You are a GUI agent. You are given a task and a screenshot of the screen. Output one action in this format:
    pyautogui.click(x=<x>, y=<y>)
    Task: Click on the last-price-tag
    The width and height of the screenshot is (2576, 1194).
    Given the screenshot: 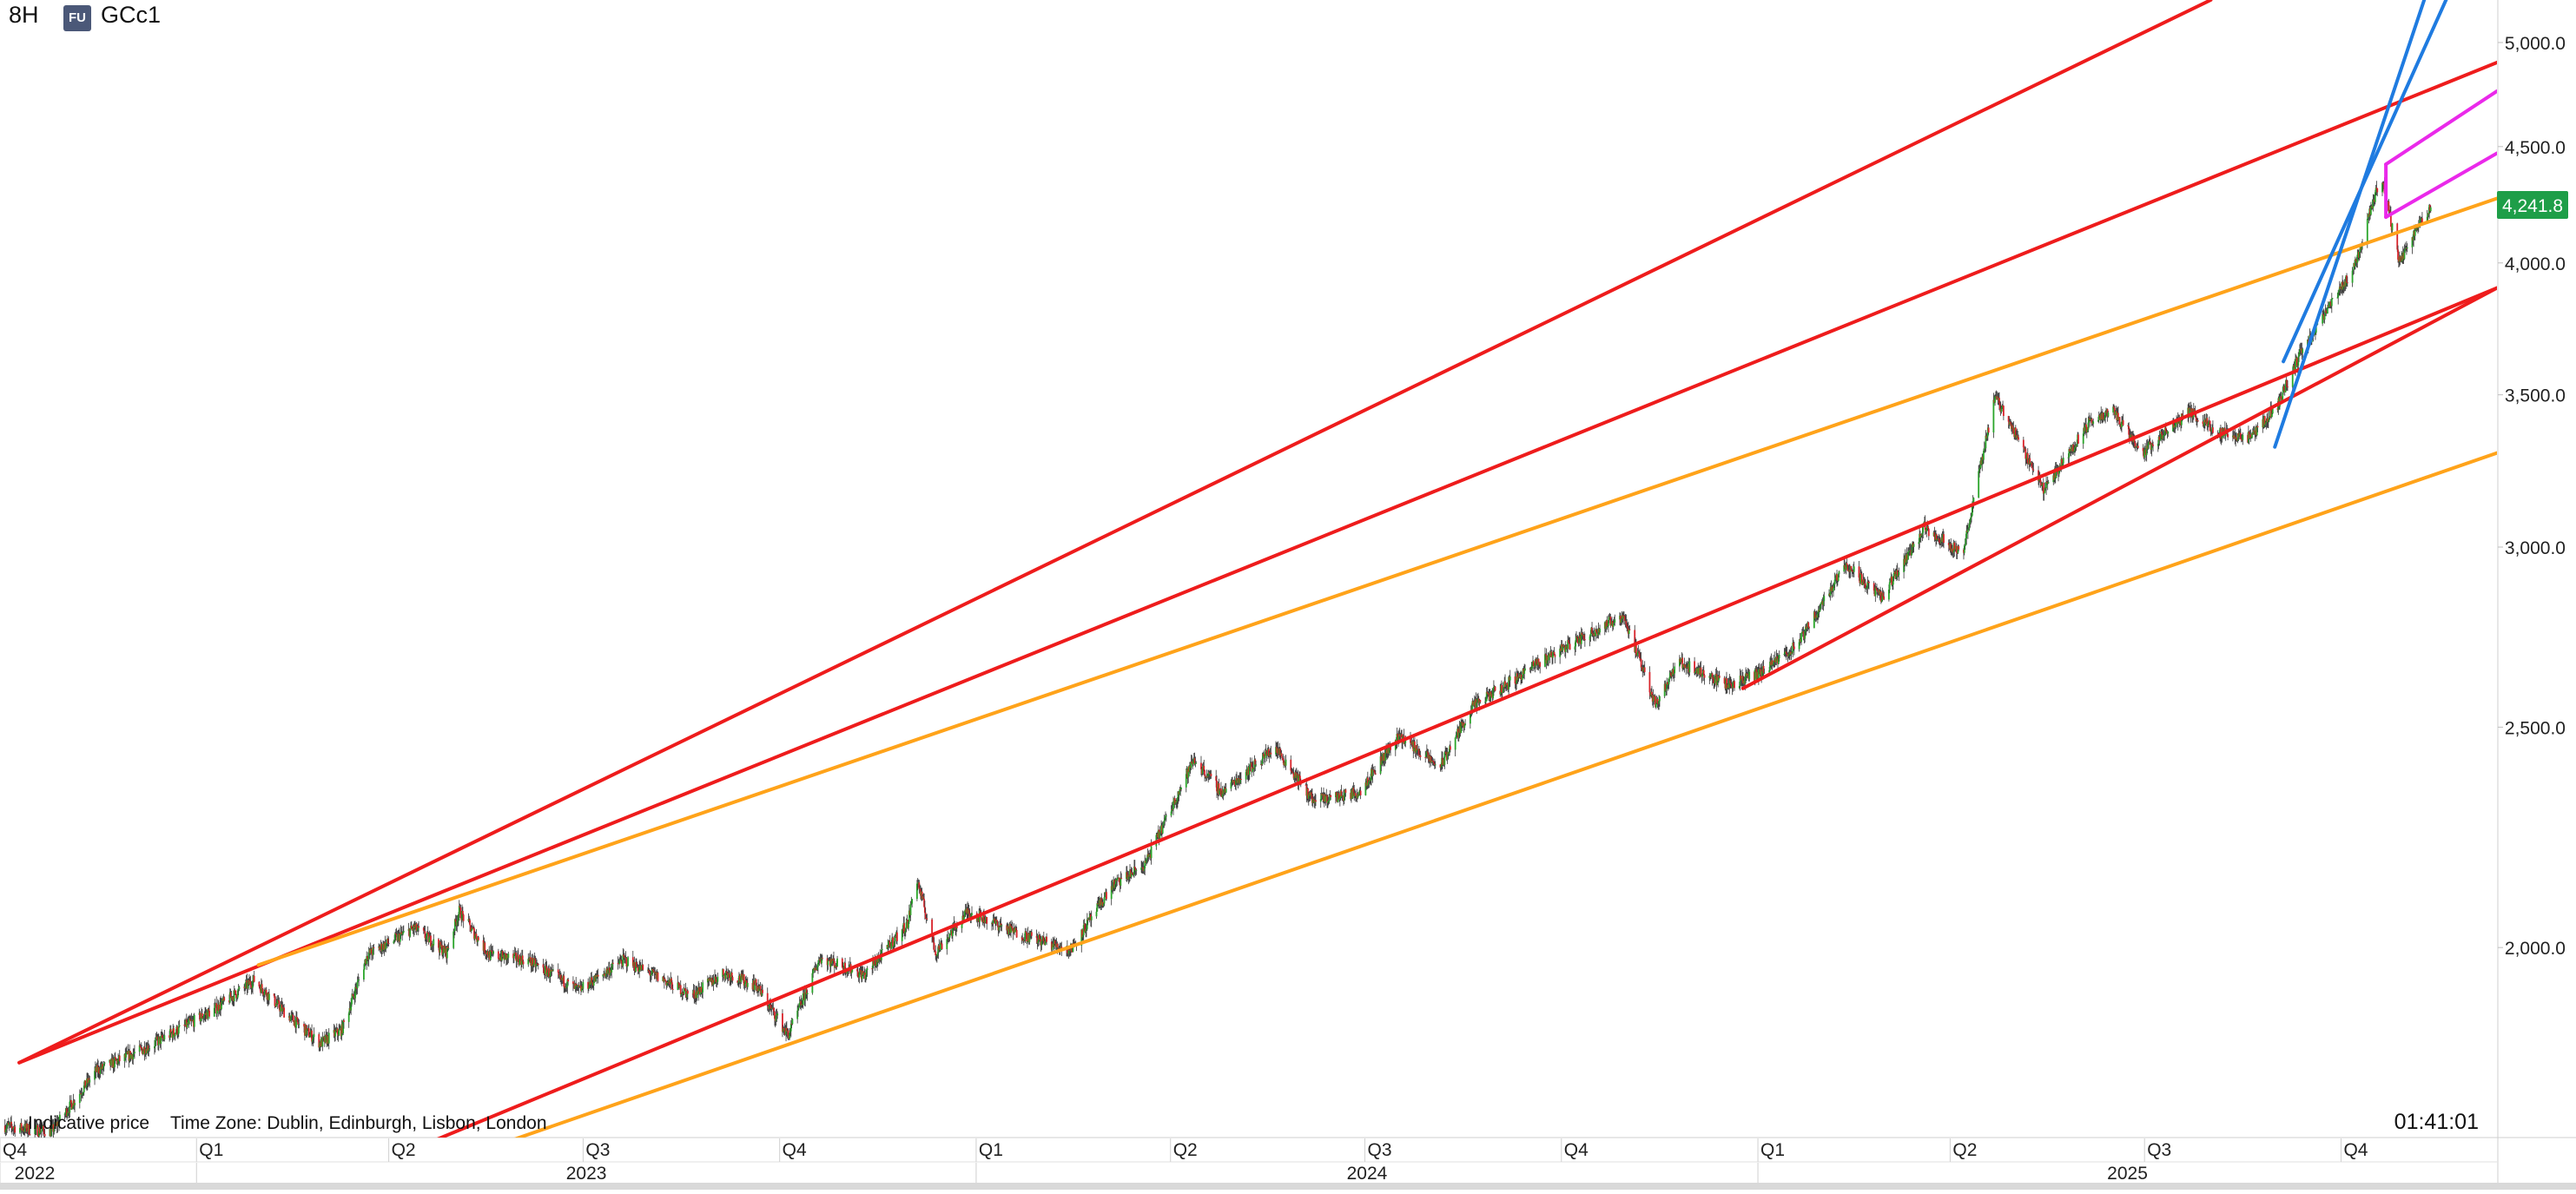 What is the action you would take?
    pyautogui.click(x=2532, y=205)
    